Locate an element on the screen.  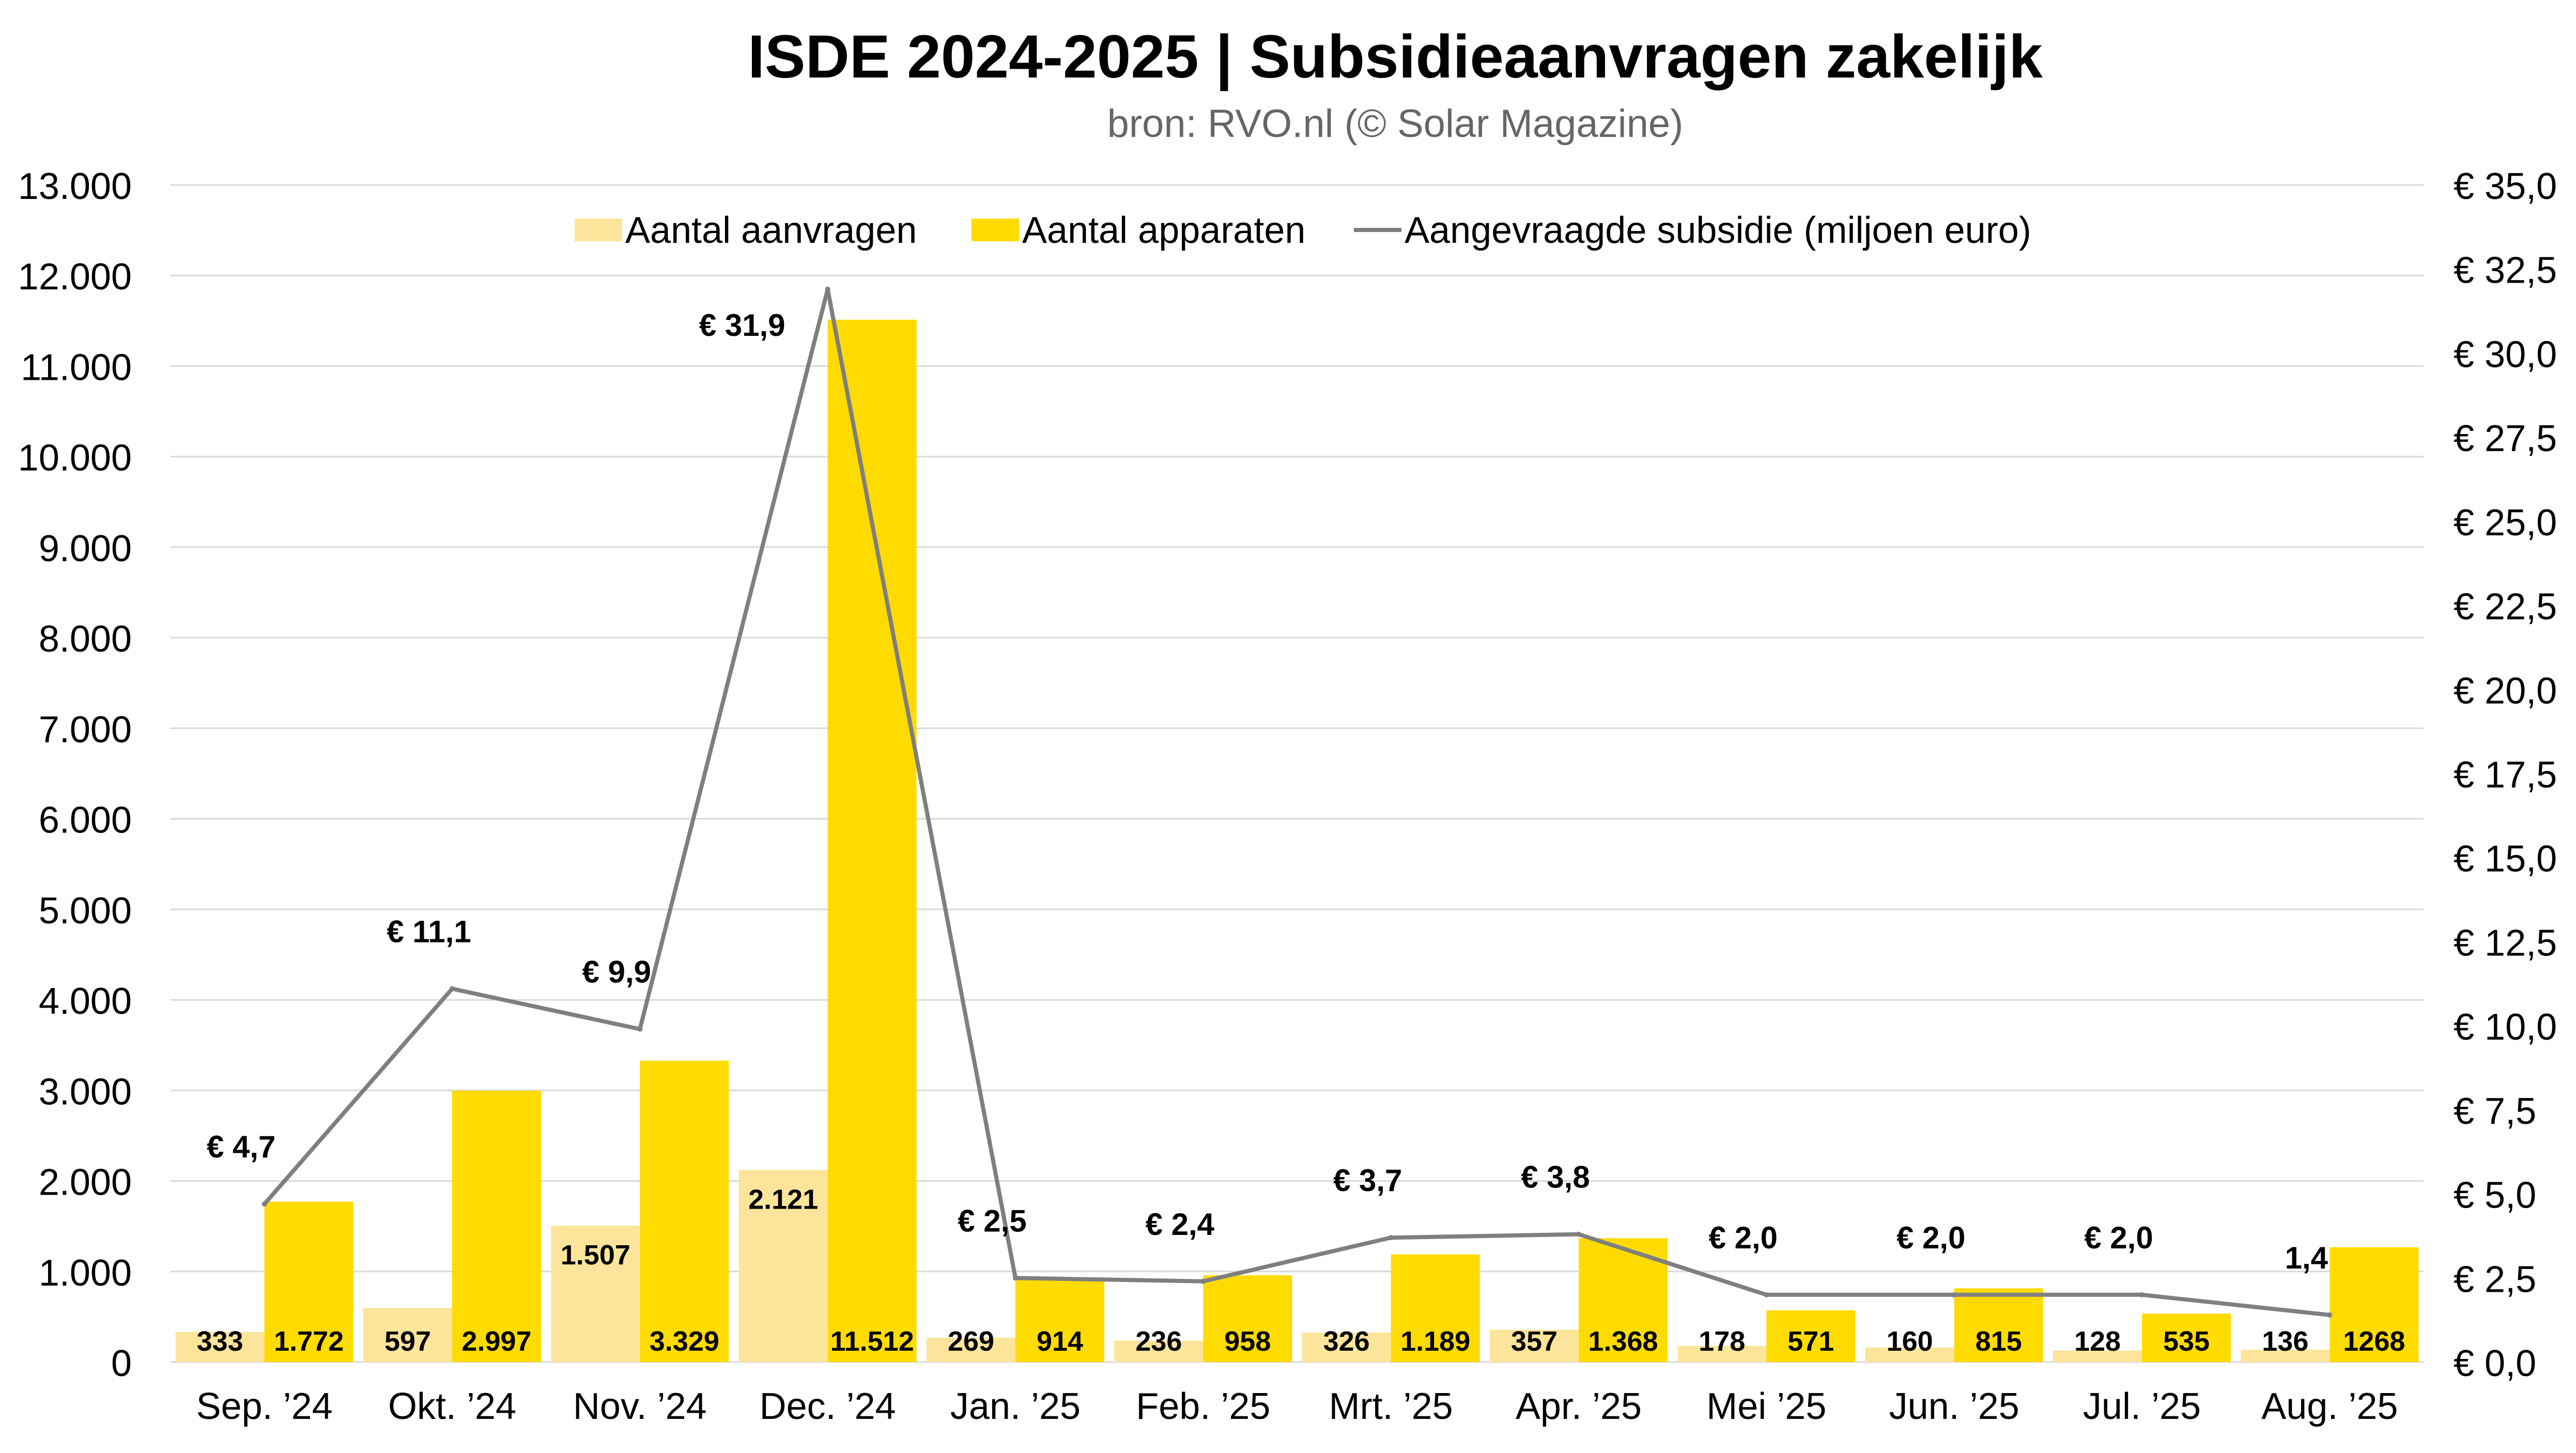
legend-label-apparaten: Aantal apparaten is located at coordinates (1163, 230).